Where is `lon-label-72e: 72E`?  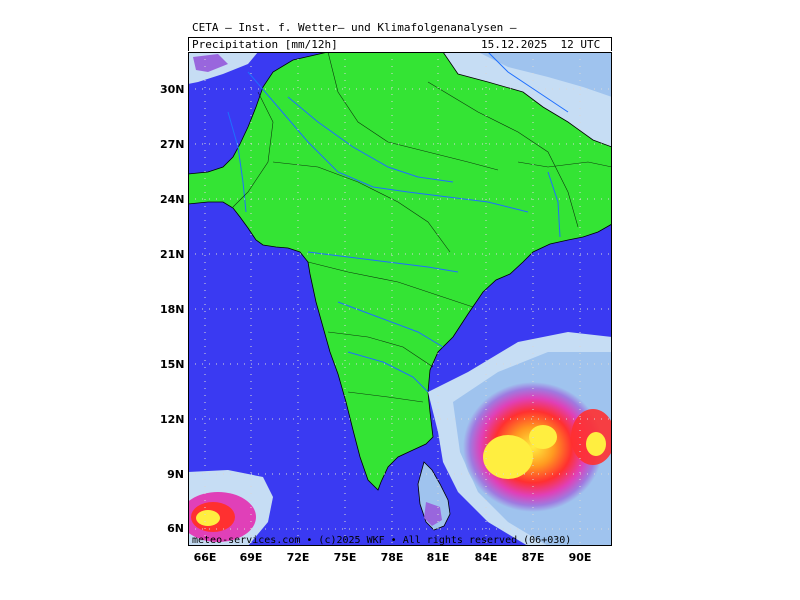
lon-label-72e: 72E is located at coordinates (298, 557).